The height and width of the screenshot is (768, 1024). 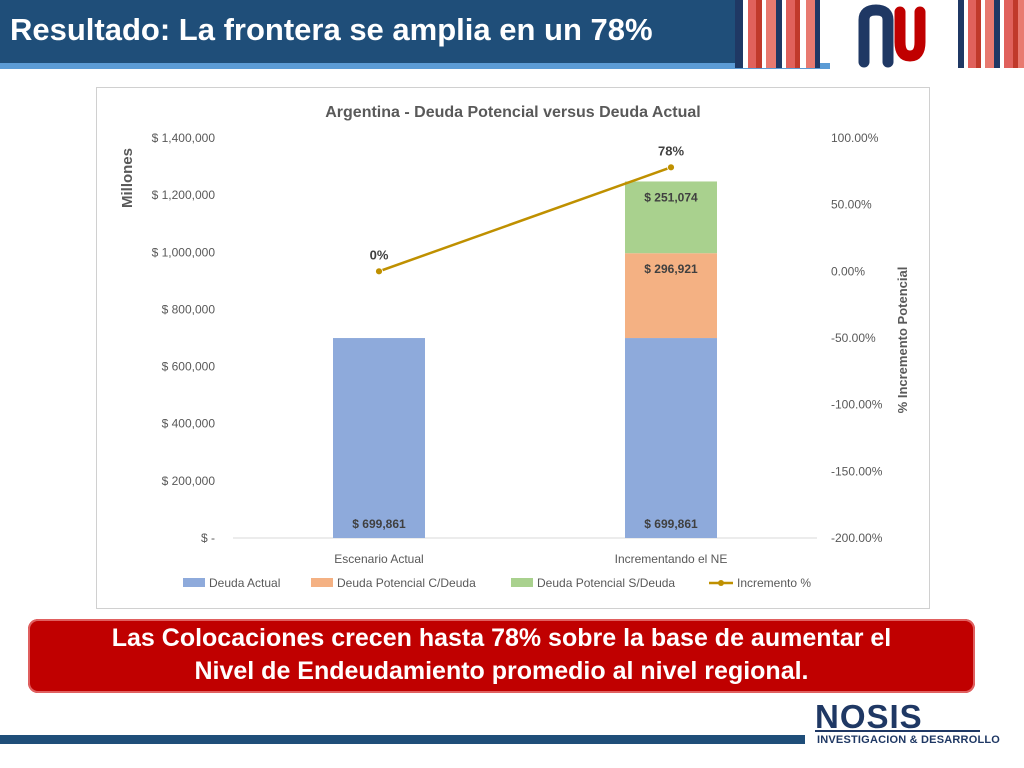 I want to click on y2-tick-label: -50.00%, so click(x=853, y=338).